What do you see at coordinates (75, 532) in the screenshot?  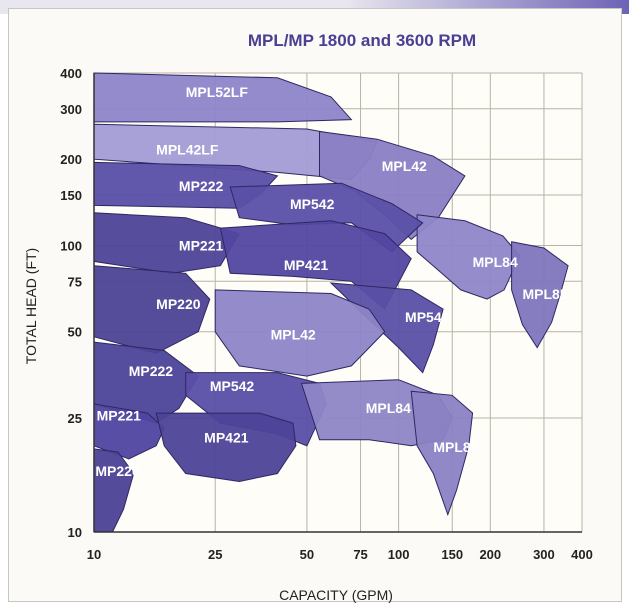 I see `y-tick-label: 10` at bounding box center [75, 532].